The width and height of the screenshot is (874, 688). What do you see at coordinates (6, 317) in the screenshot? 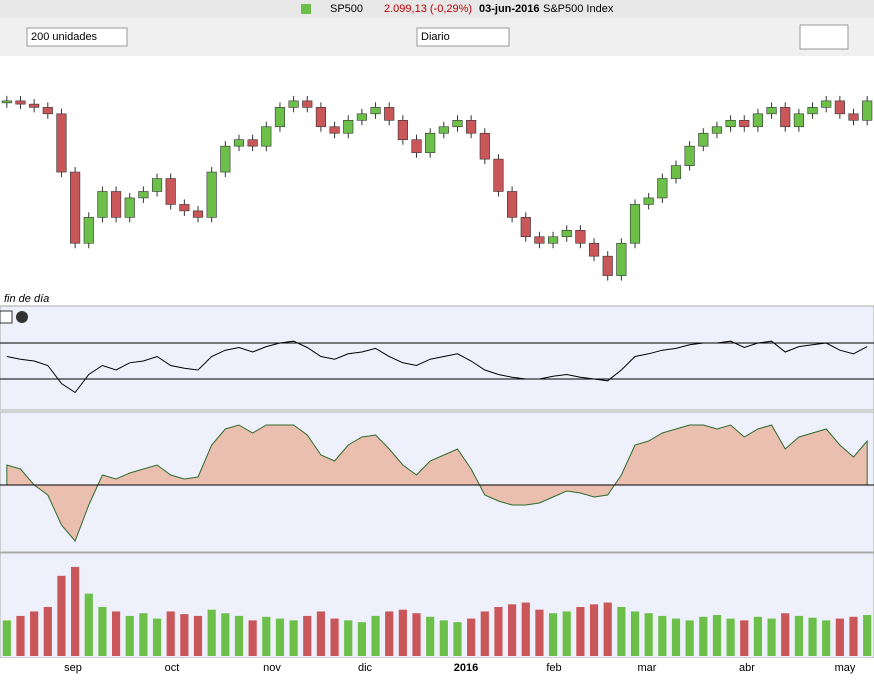
I see `window-button` at bounding box center [6, 317].